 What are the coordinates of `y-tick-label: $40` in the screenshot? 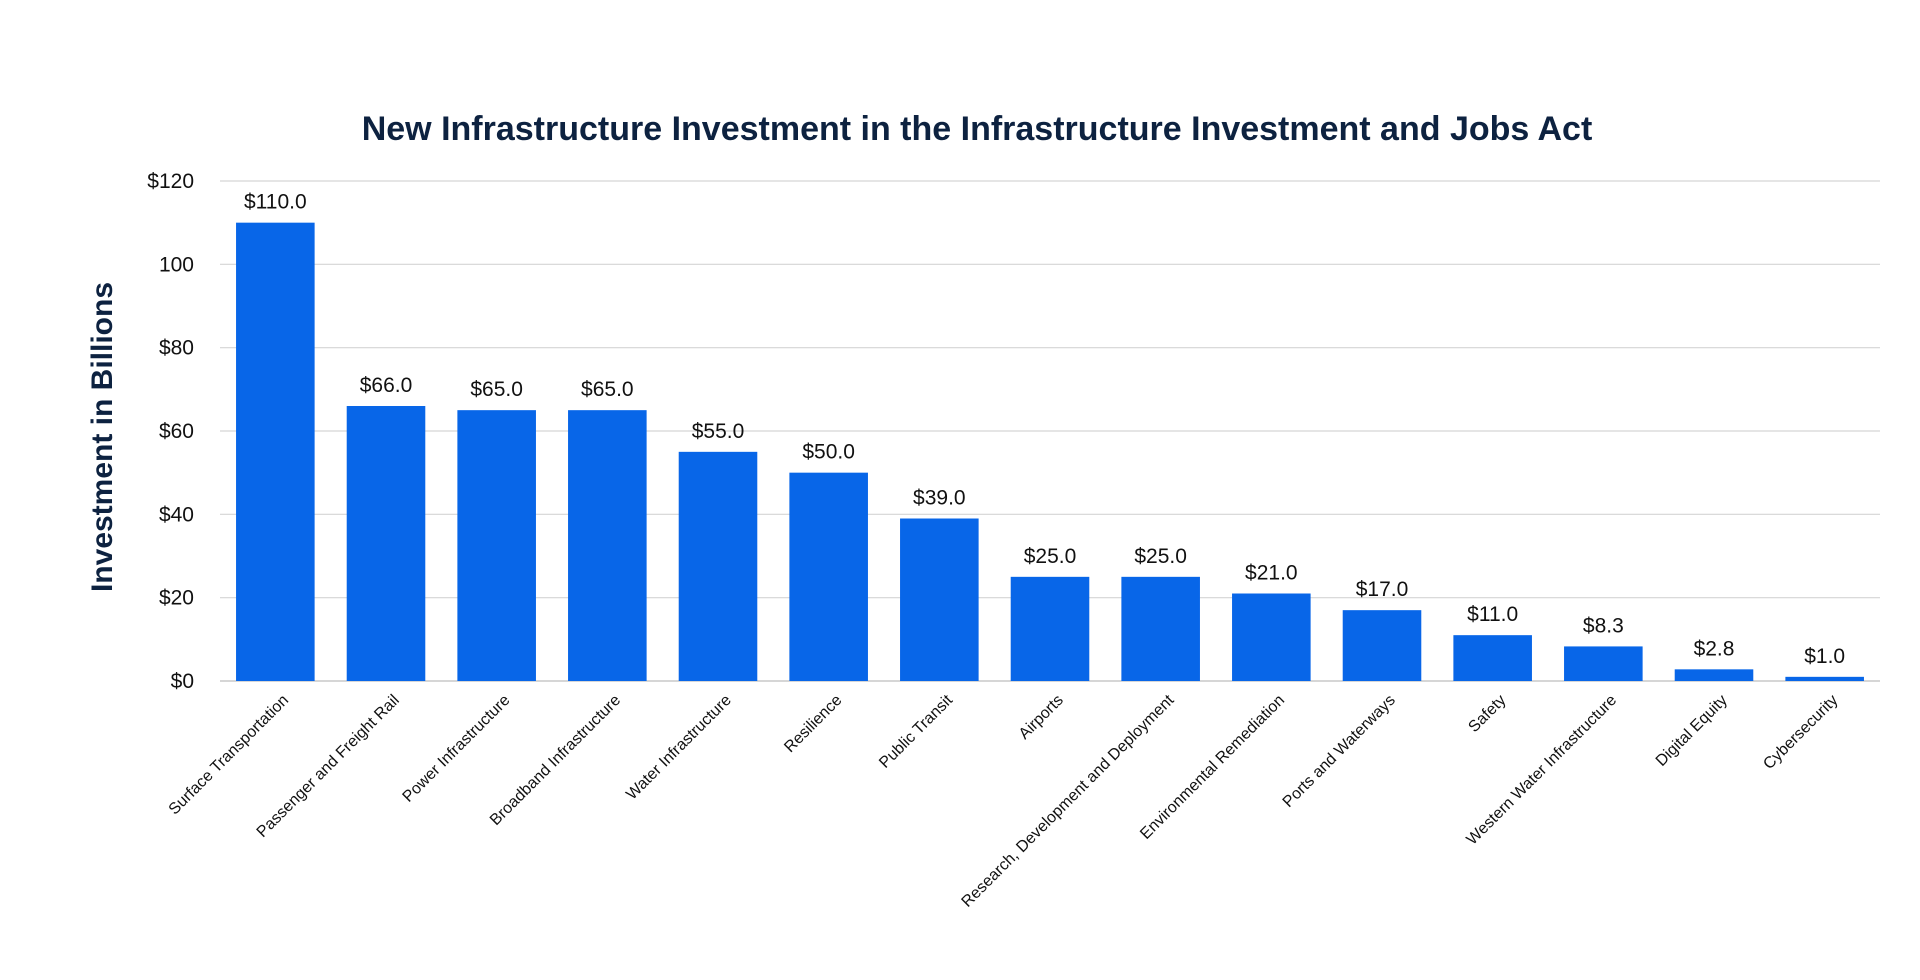 It's located at (176, 514).